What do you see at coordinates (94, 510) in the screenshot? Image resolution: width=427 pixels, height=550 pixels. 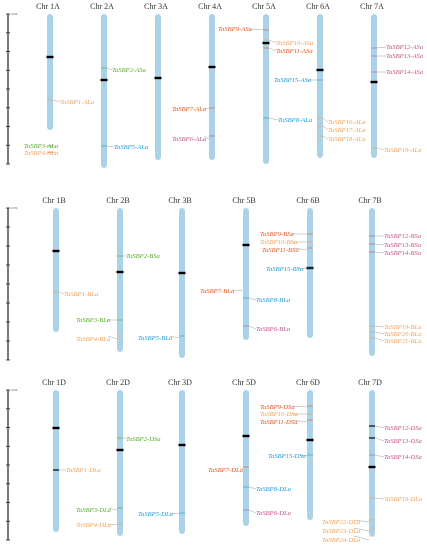 I see `gene-label: TaSBP3-DLa` at bounding box center [94, 510].